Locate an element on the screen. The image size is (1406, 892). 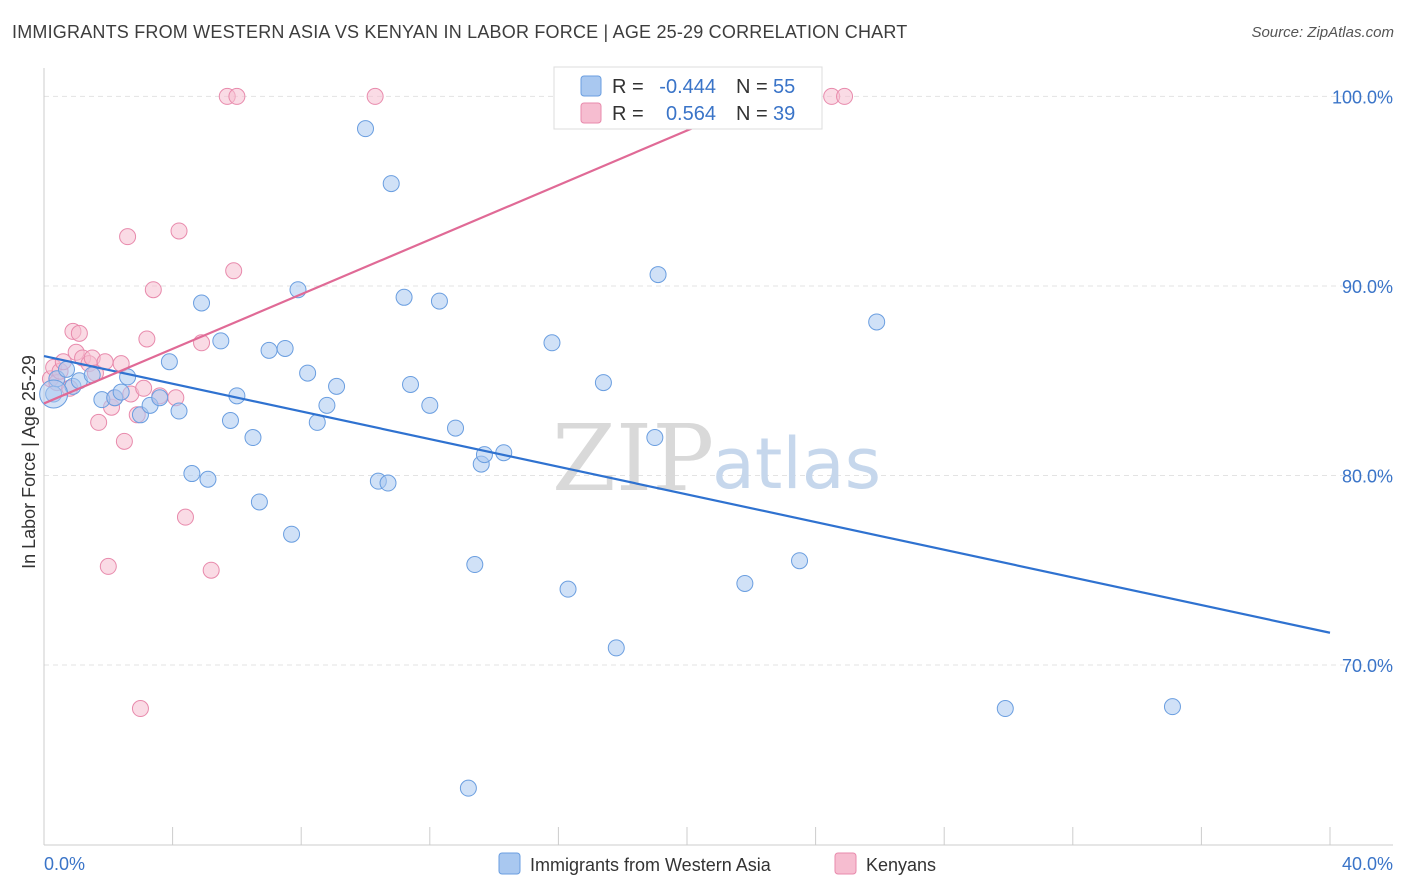
legend-blue-label: Immigrants from Western Asia is located at coordinates (651, 865).